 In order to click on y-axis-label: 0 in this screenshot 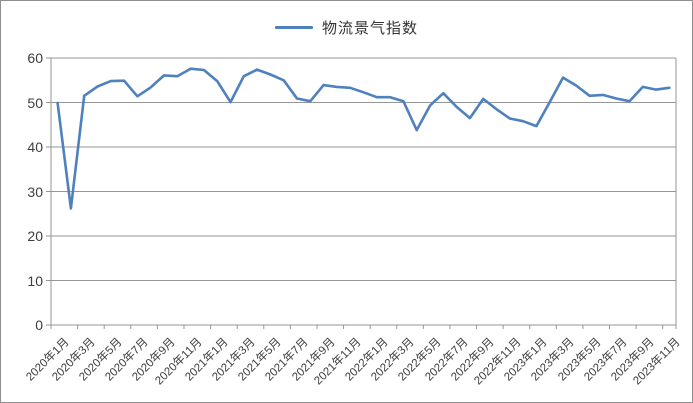, I will do `click(39, 325)`.